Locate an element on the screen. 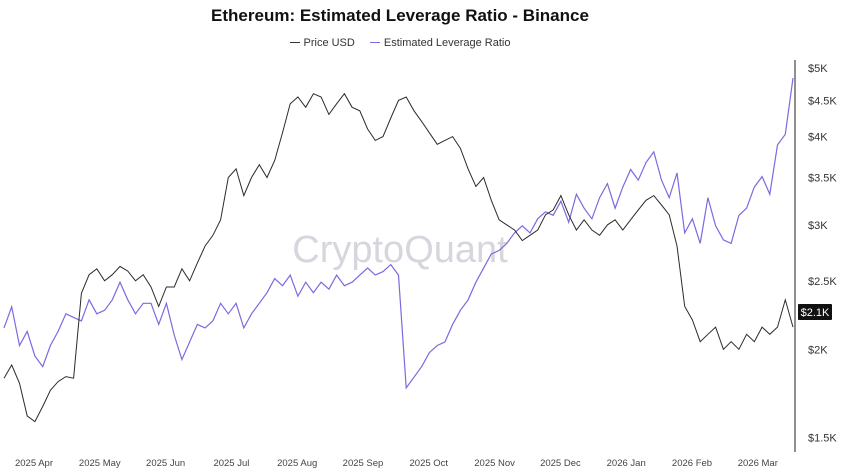 The width and height of the screenshot is (847, 476). x-tick-label: 2025 Aug is located at coordinates (297, 463).